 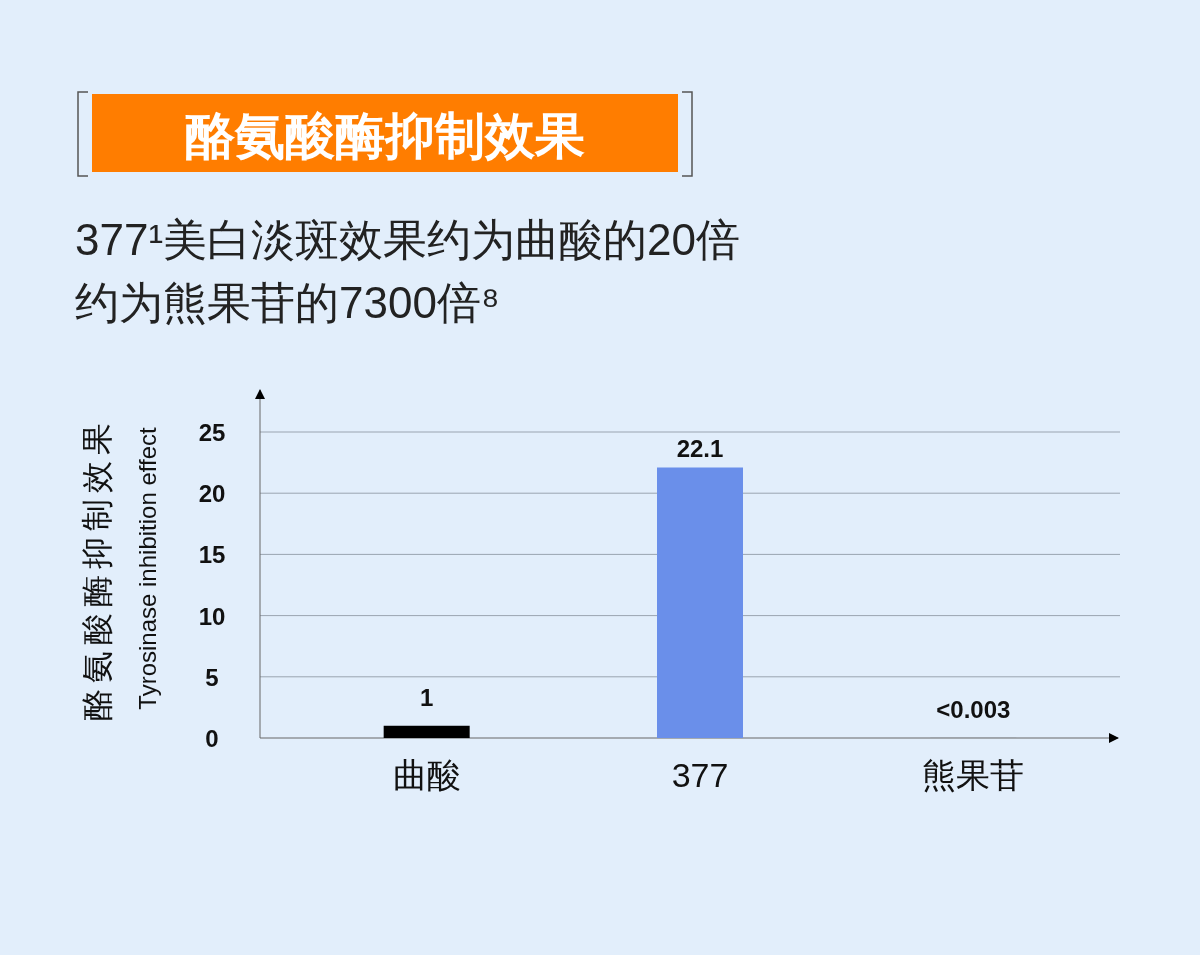 What do you see at coordinates (212, 738) in the screenshot?
I see `y-tick-label: 0` at bounding box center [212, 738].